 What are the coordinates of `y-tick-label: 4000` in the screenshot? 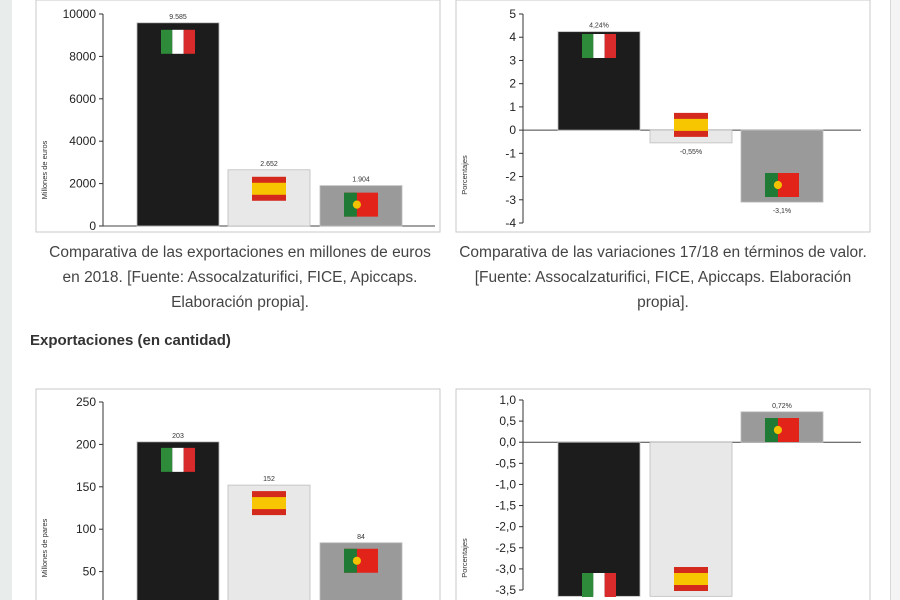 It's located at (82, 141).